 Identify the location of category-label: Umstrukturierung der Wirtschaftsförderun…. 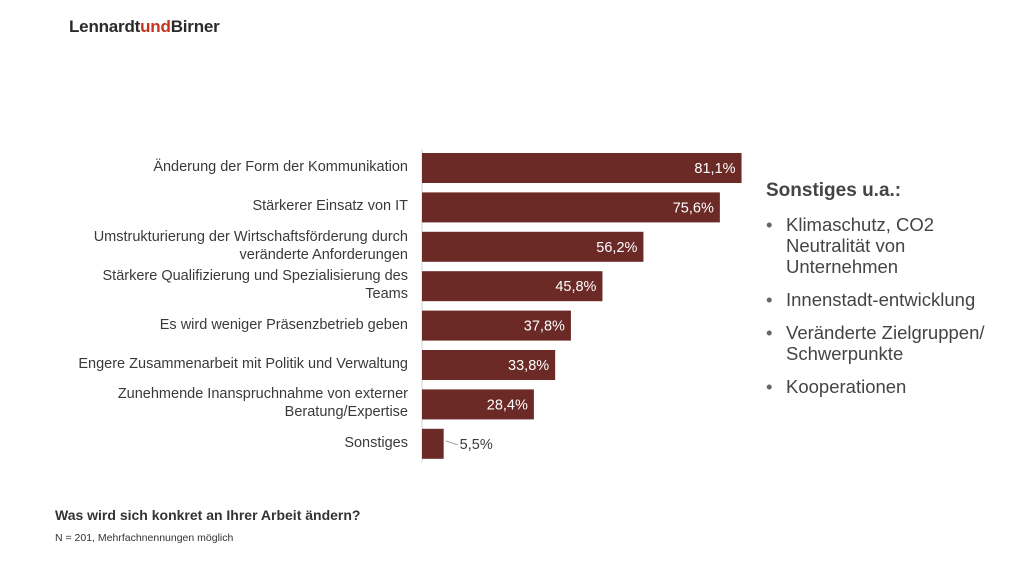
(250, 245).